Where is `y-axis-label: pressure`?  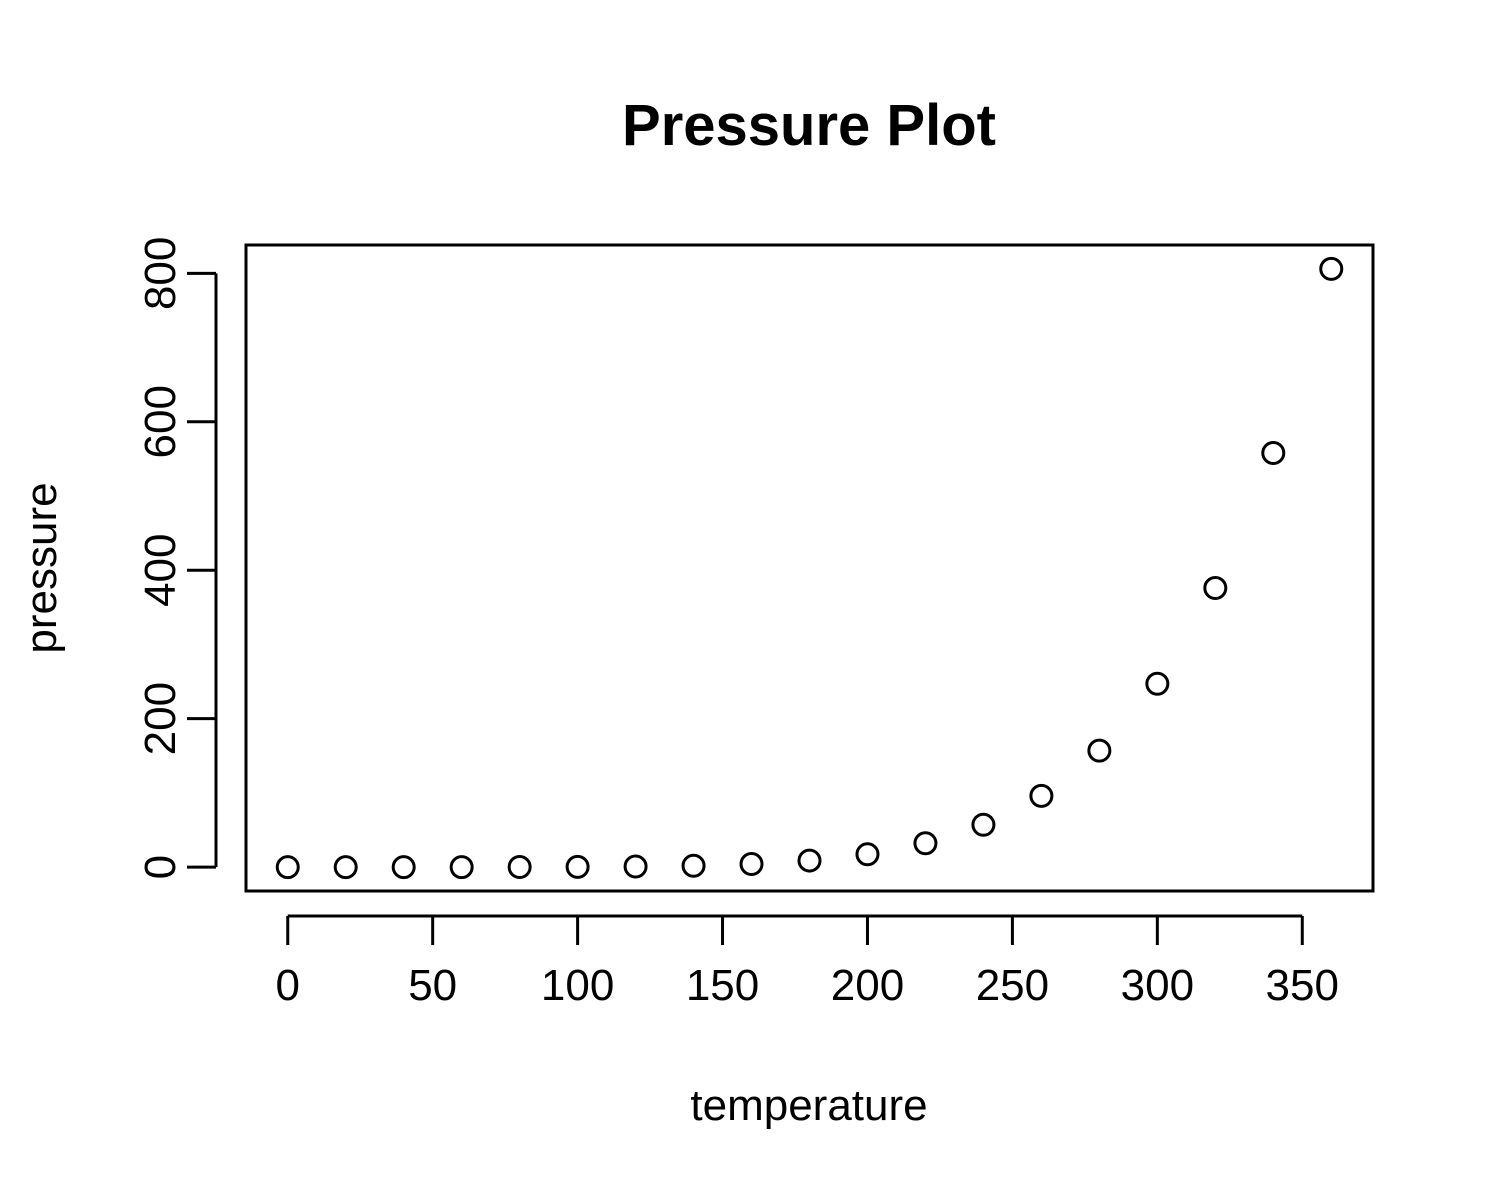
y-axis-label: pressure is located at coordinates (41, 567).